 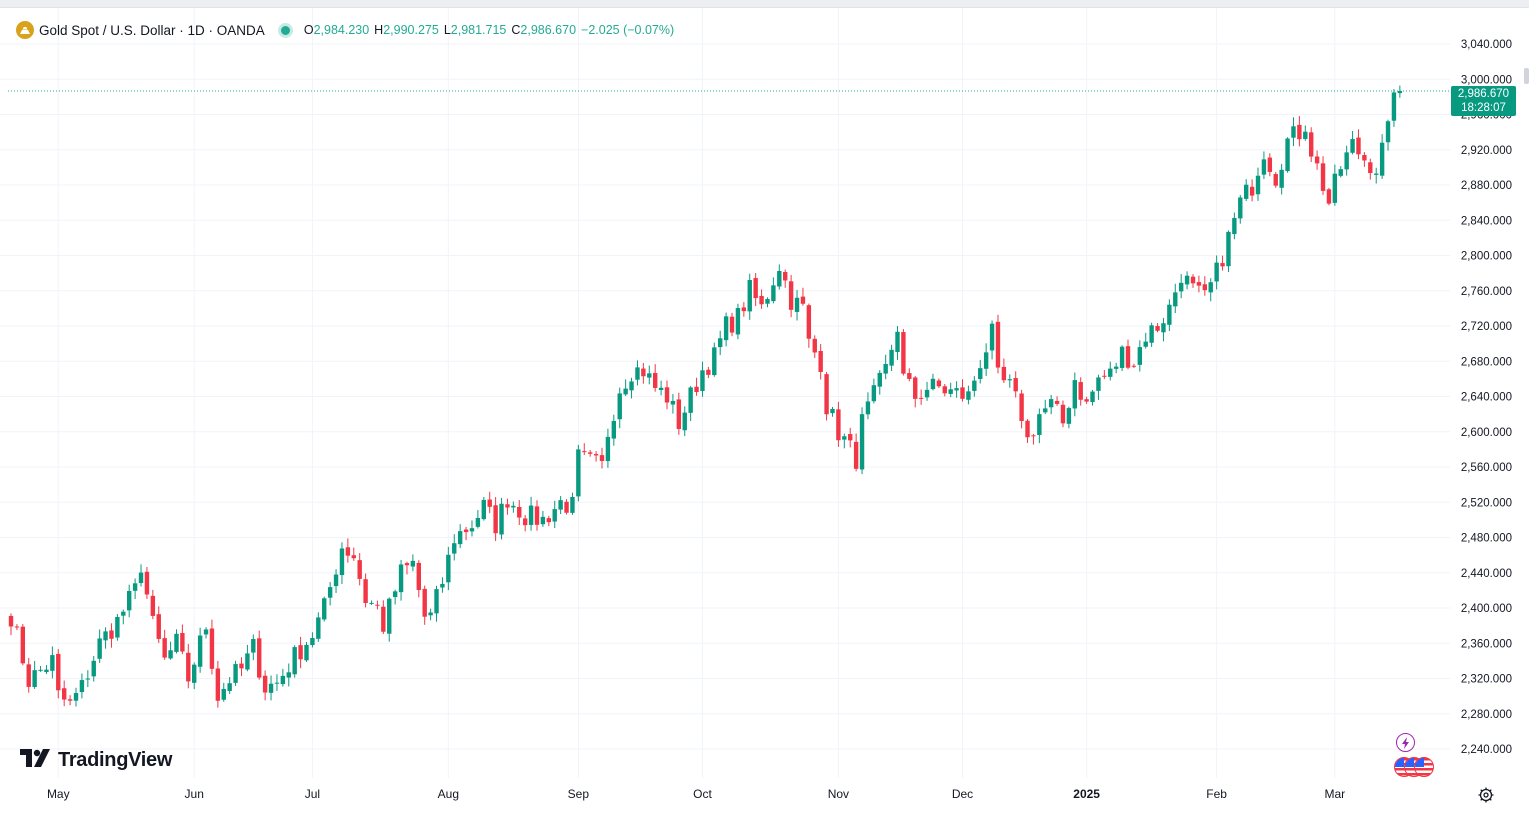 I want to click on market-status-dot, so click(x=285, y=30).